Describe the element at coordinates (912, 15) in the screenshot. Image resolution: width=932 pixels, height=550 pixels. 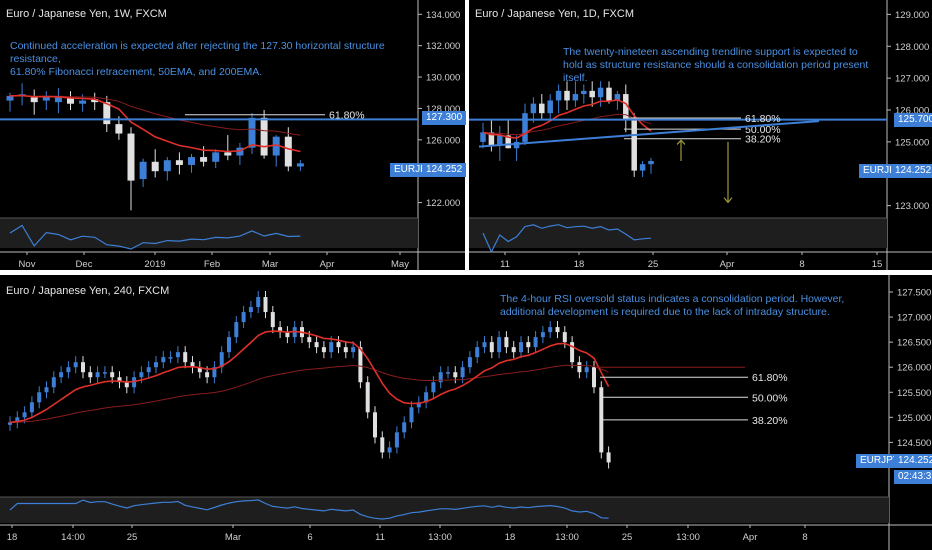
I see `y-tick-label: 129.000` at that location.